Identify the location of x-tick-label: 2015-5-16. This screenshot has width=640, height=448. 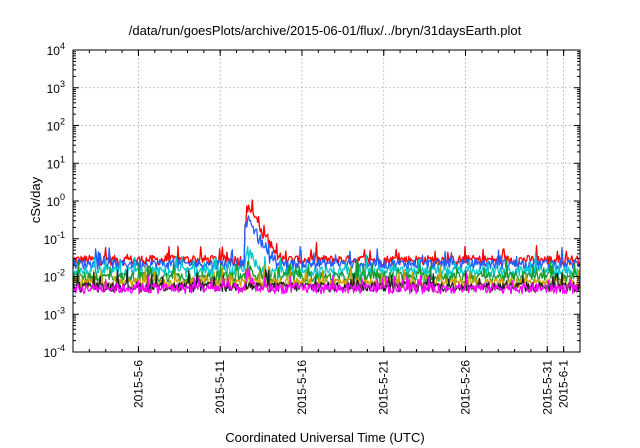
(302, 387).